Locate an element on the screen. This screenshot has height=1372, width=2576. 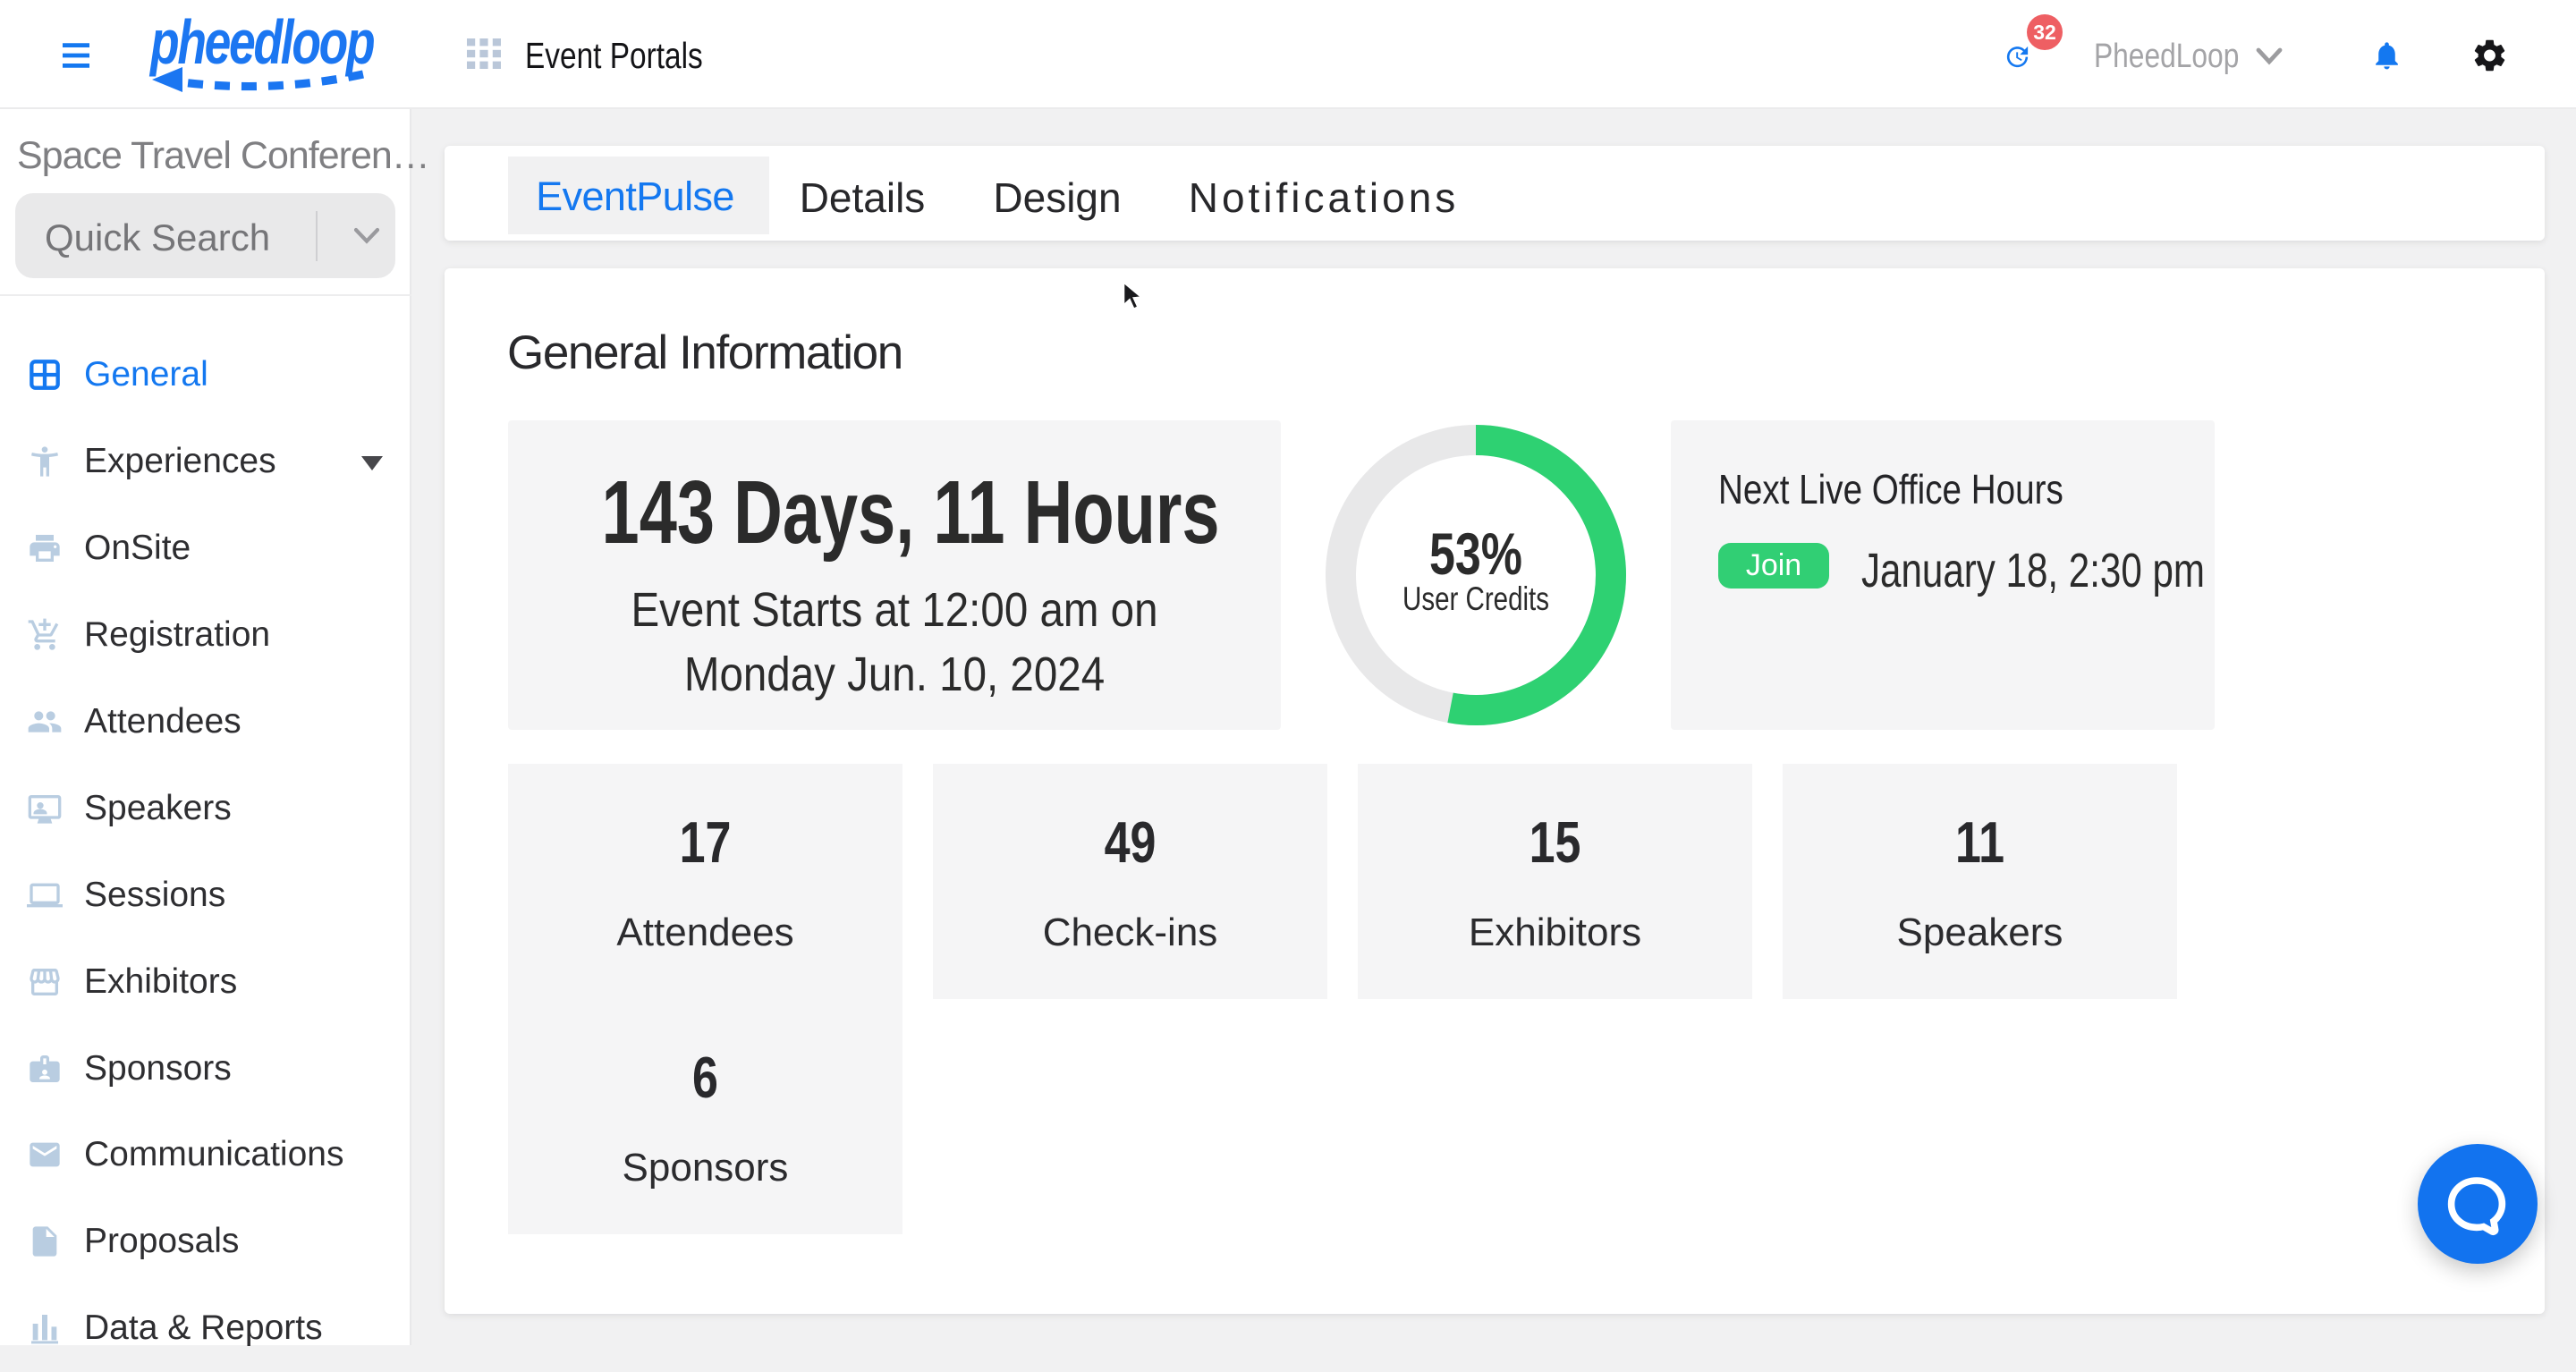
svg-text: pheedloop is located at coordinates (261, 43).